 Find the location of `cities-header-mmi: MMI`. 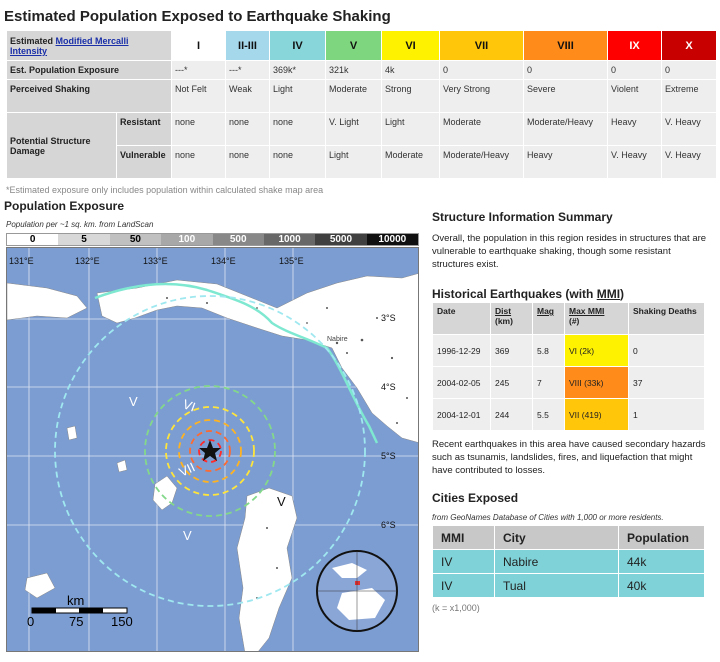

cities-header-mmi: MMI is located at coordinates (463, 537).